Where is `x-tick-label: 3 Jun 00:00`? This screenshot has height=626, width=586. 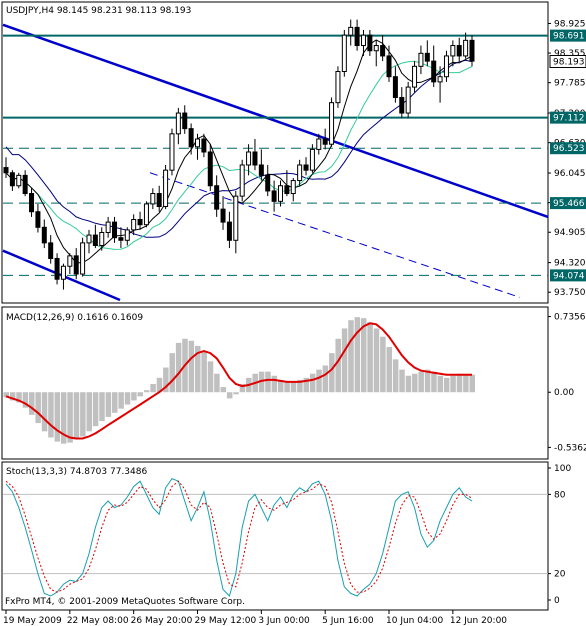 x-tick-label: 3 Jun 00:00 is located at coordinates (284, 621).